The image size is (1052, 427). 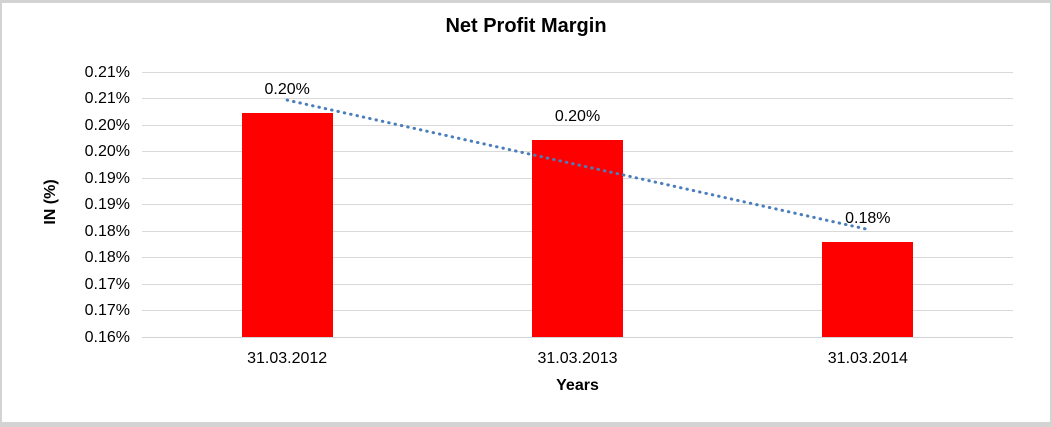 What do you see at coordinates (287, 358) in the screenshot?
I see `x-tick-label: 31.03.2012` at bounding box center [287, 358].